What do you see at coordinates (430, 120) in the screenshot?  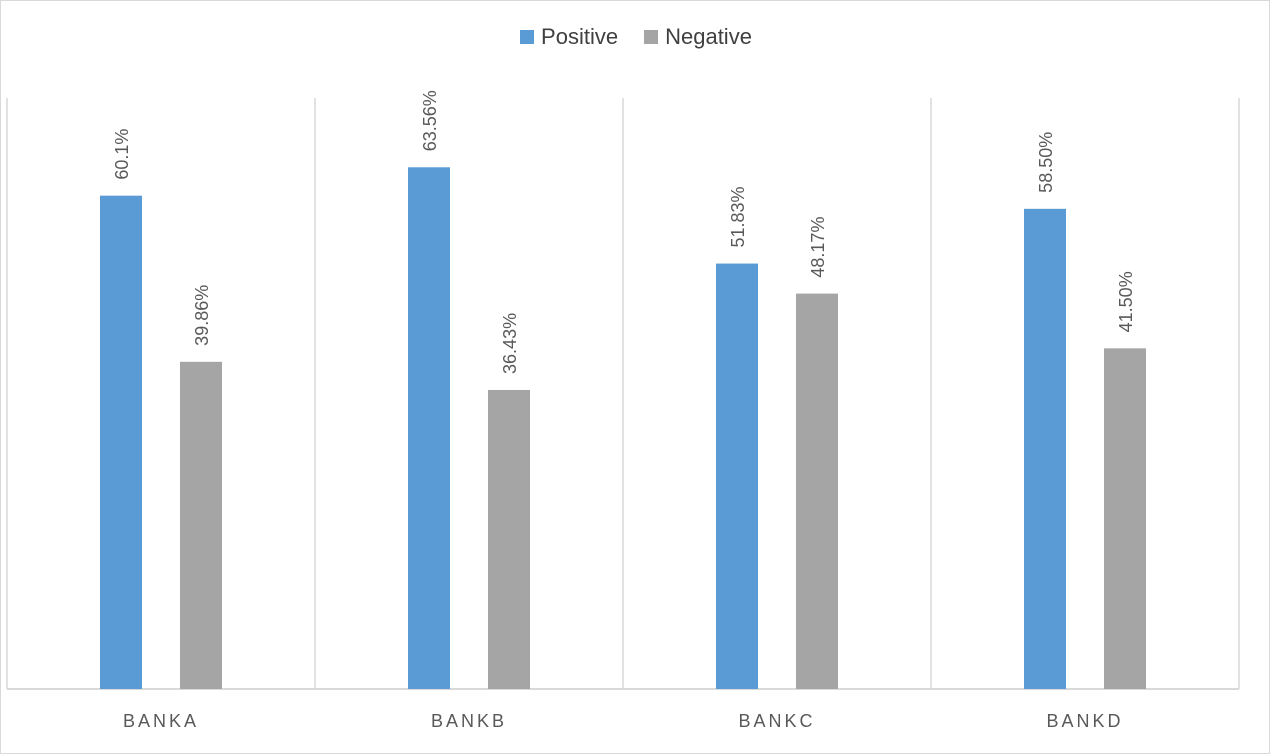 I see `data-label: 63.56%` at bounding box center [430, 120].